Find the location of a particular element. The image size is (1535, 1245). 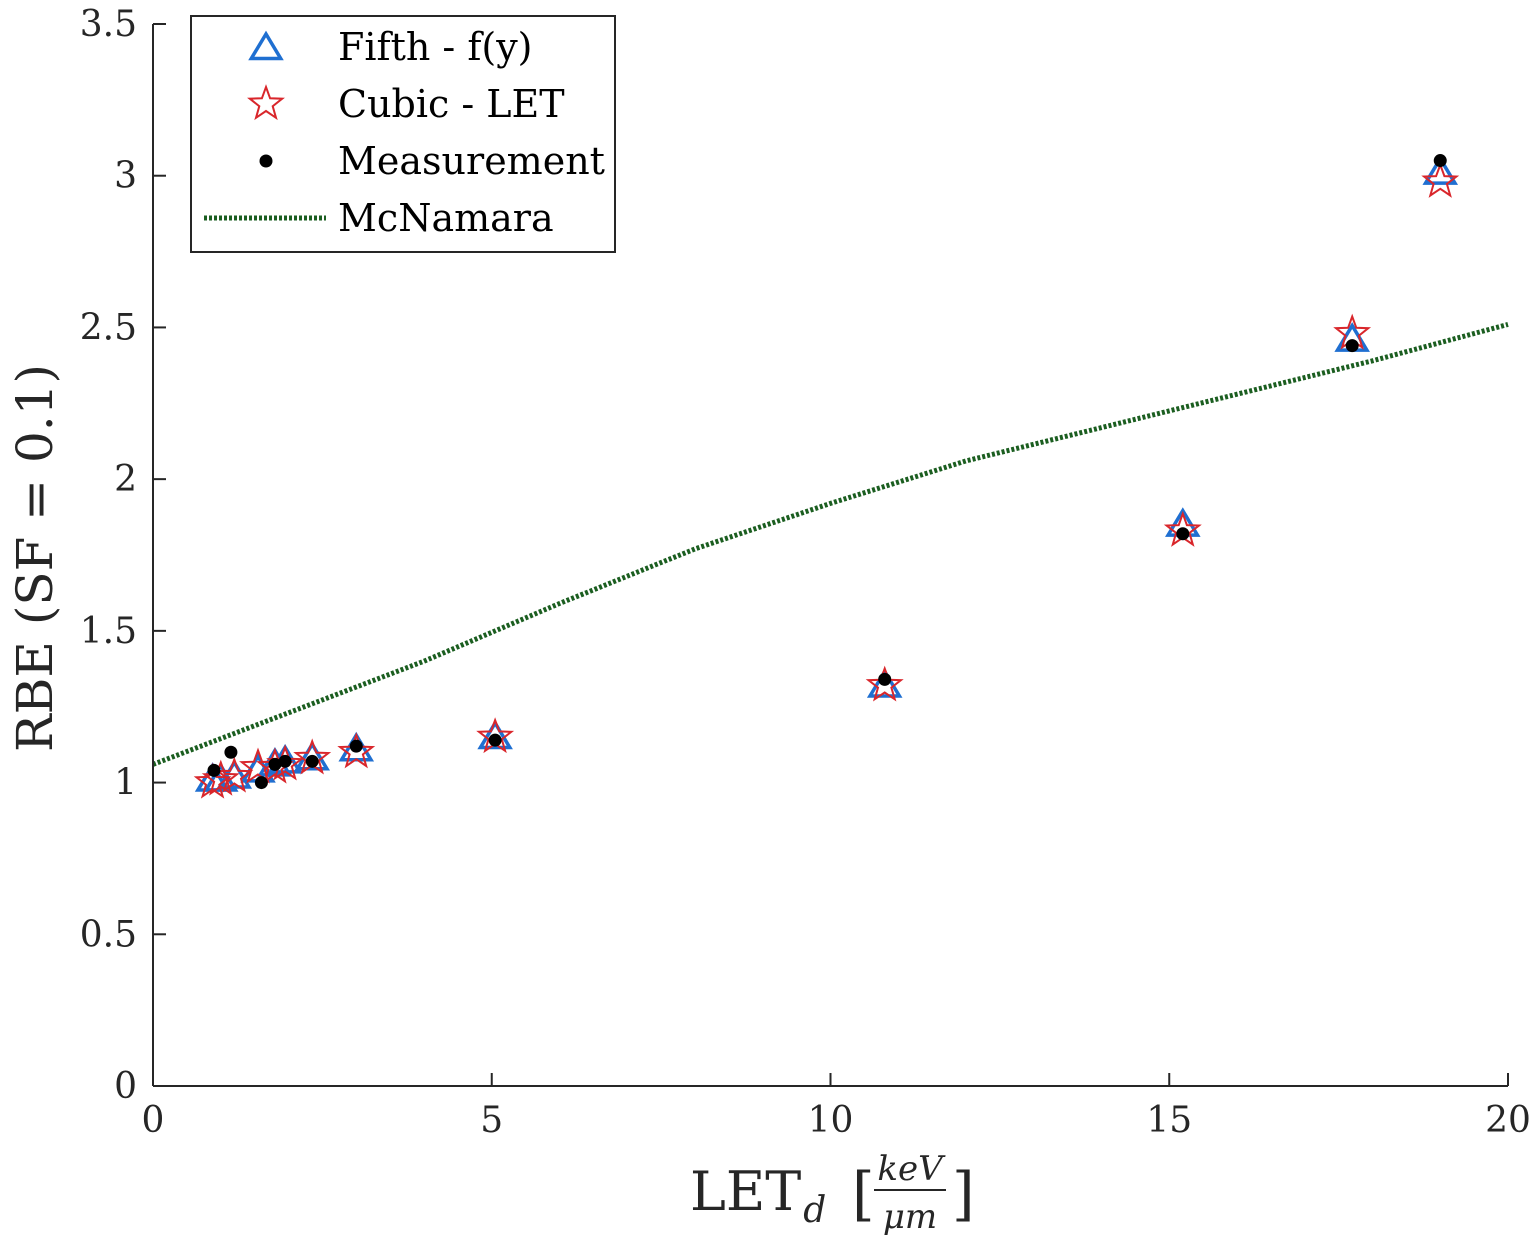

legend-item-cubic-let: Cubic - LET is located at coordinates (406, 104).